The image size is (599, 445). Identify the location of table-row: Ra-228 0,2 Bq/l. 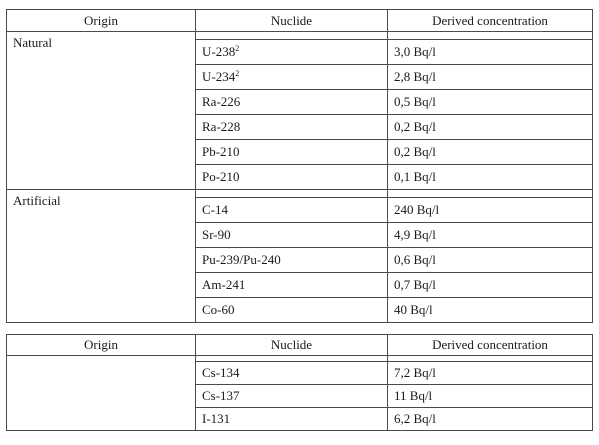
(300, 127).